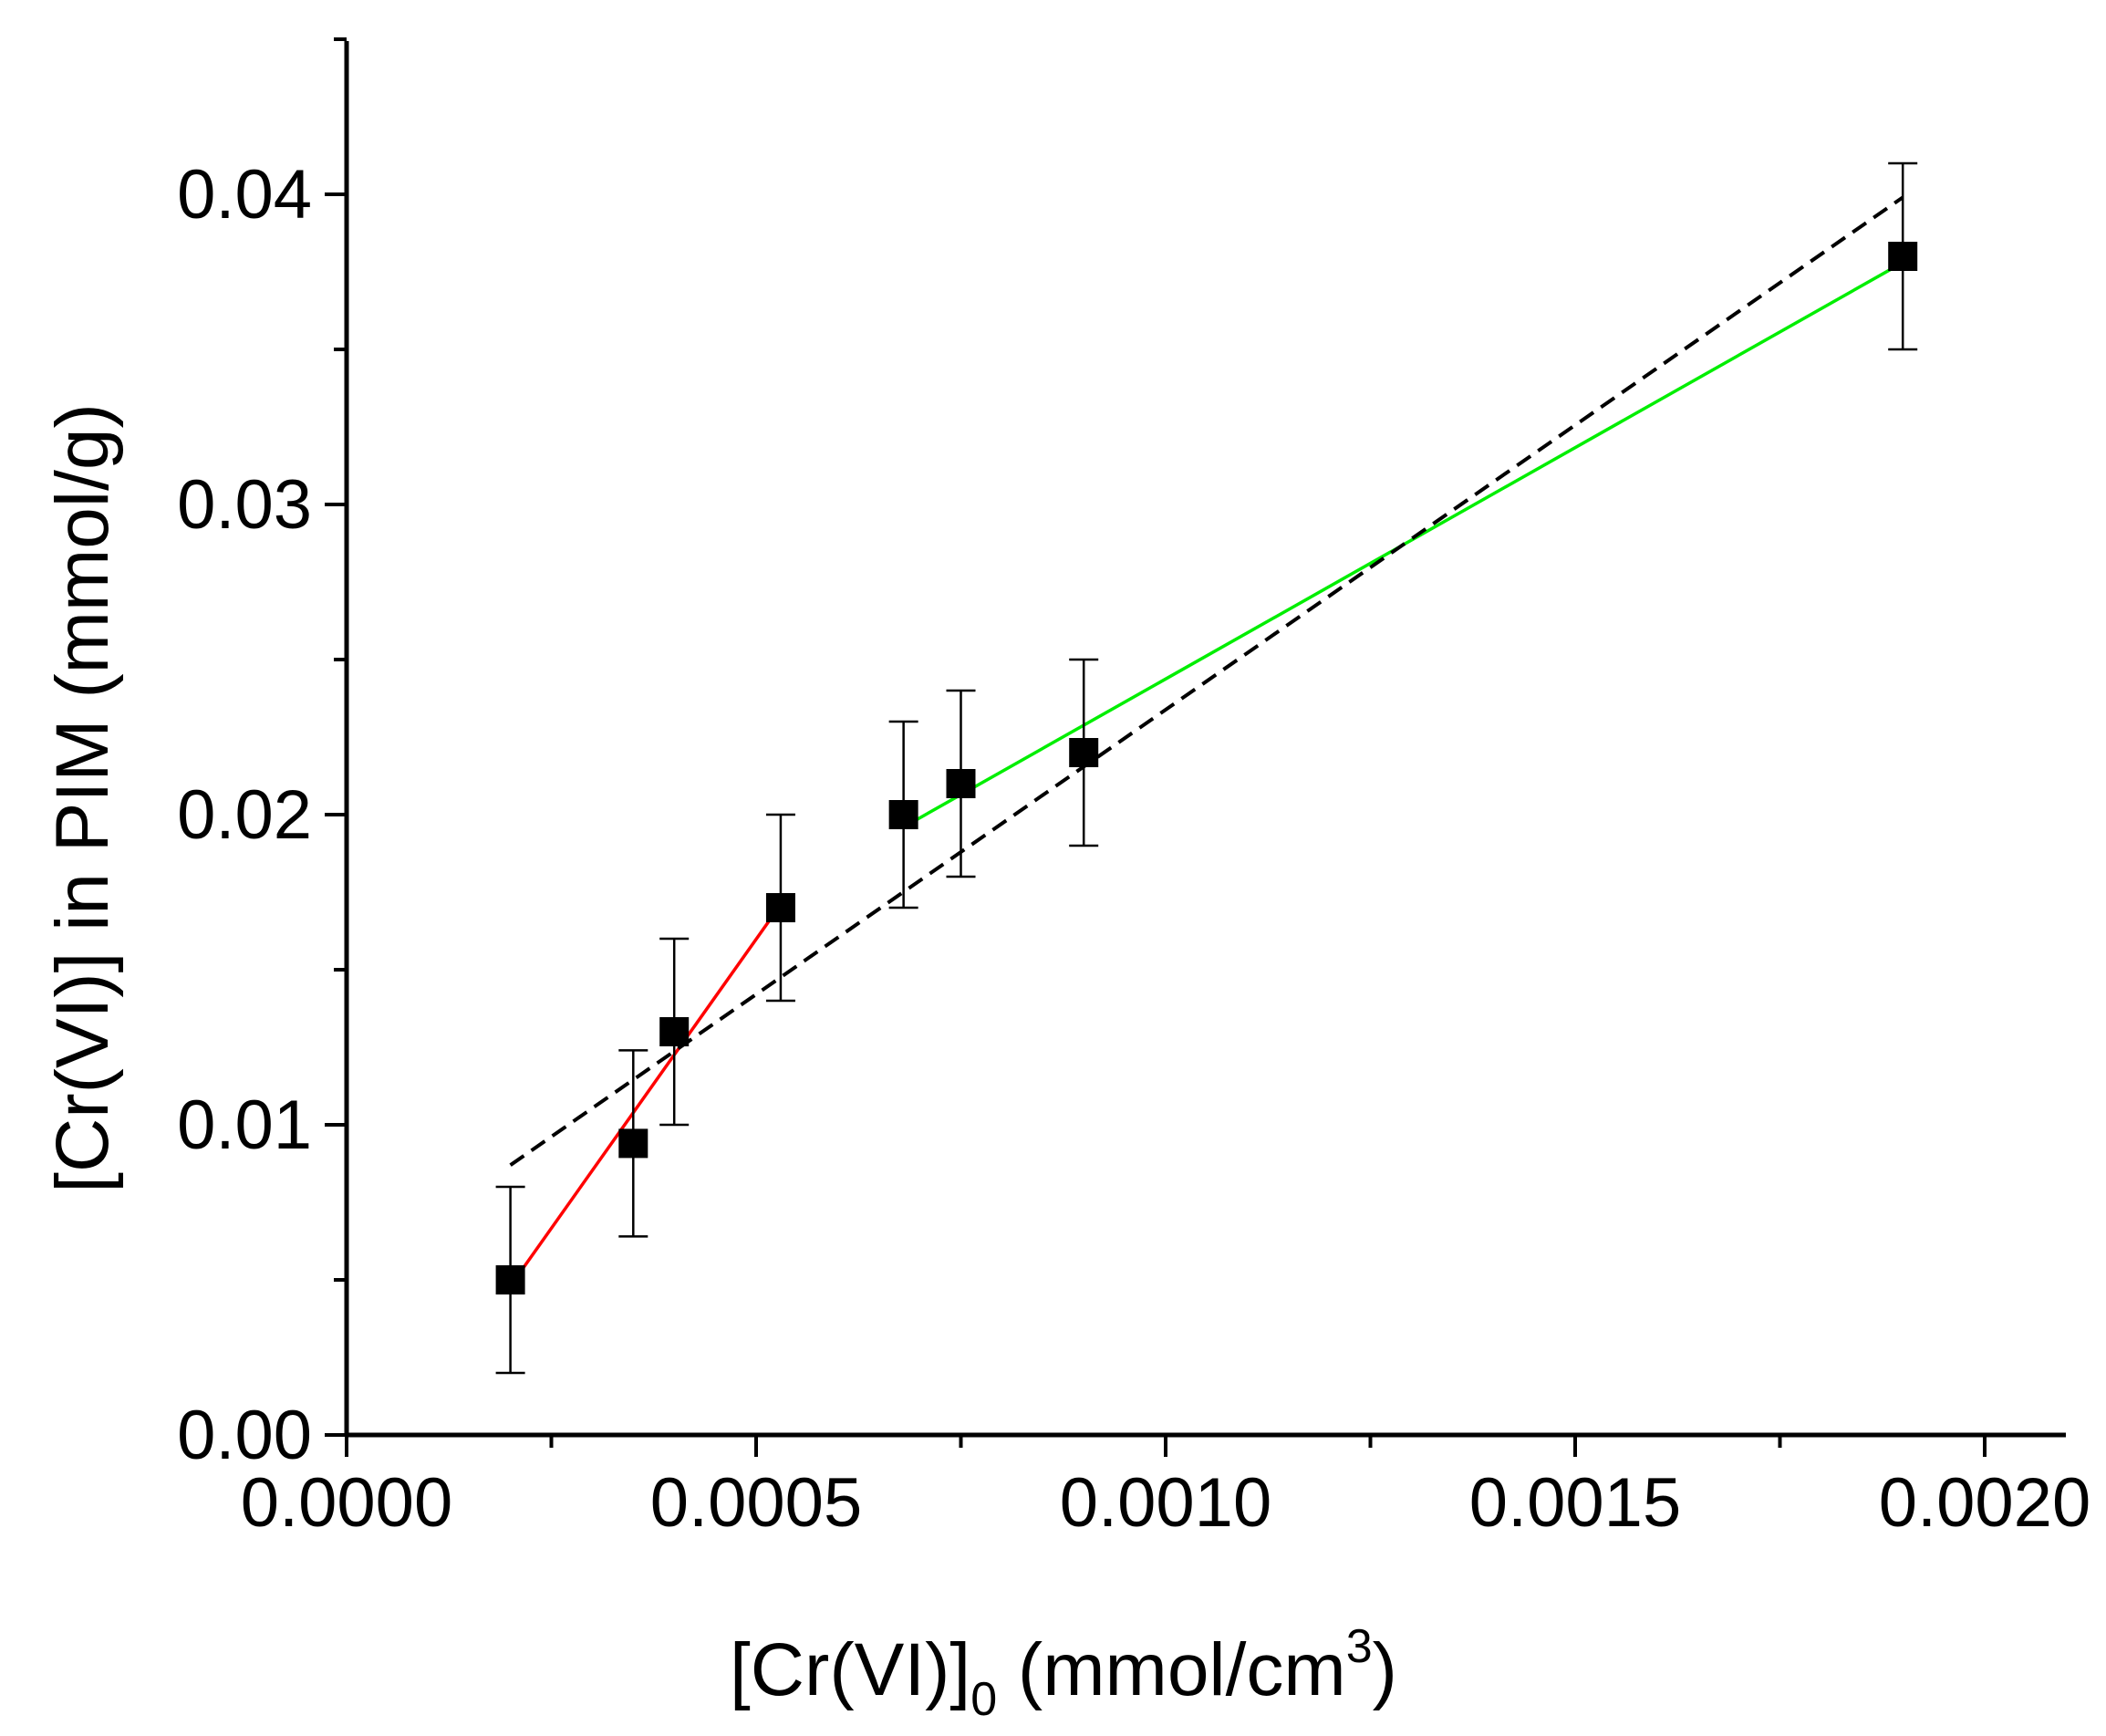  What do you see at coordinates (1385, 1669) in the screenshot?
I see `x-axis-title-unit-suffix: )` at bounding box center [1385, 1669].